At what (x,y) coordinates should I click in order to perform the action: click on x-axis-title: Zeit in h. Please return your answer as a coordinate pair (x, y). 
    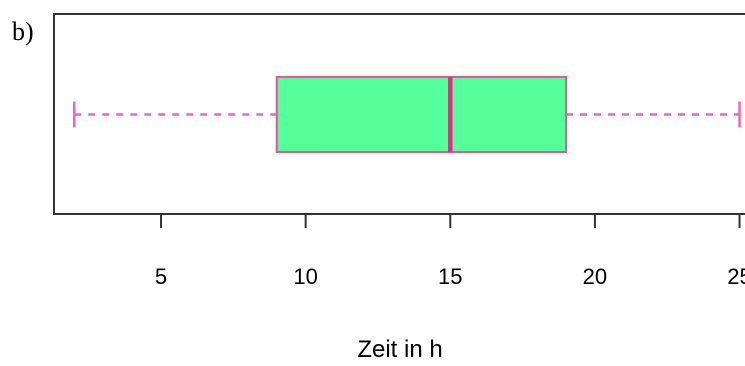
    Looking at the image, I should click on (399, 349).